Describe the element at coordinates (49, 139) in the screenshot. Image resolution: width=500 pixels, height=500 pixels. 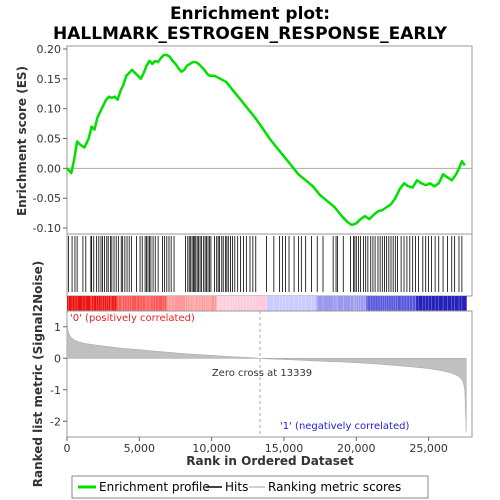
I see `es-tick-label: 0.05` at that location.